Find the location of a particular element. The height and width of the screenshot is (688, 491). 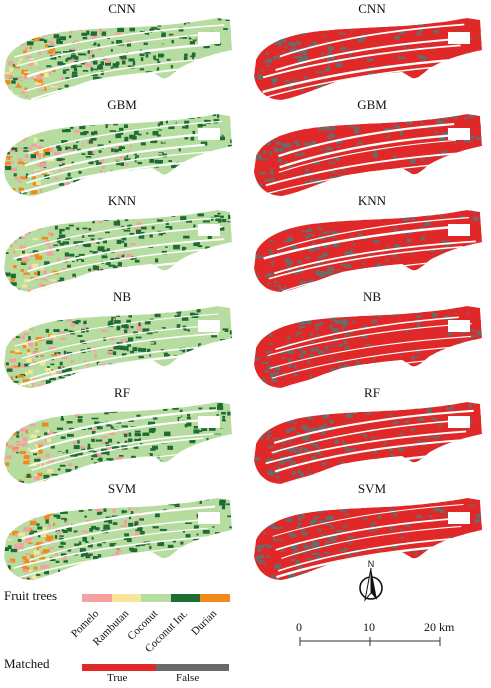

right-cnn-title: CNN is located at coordinates (372, 8).